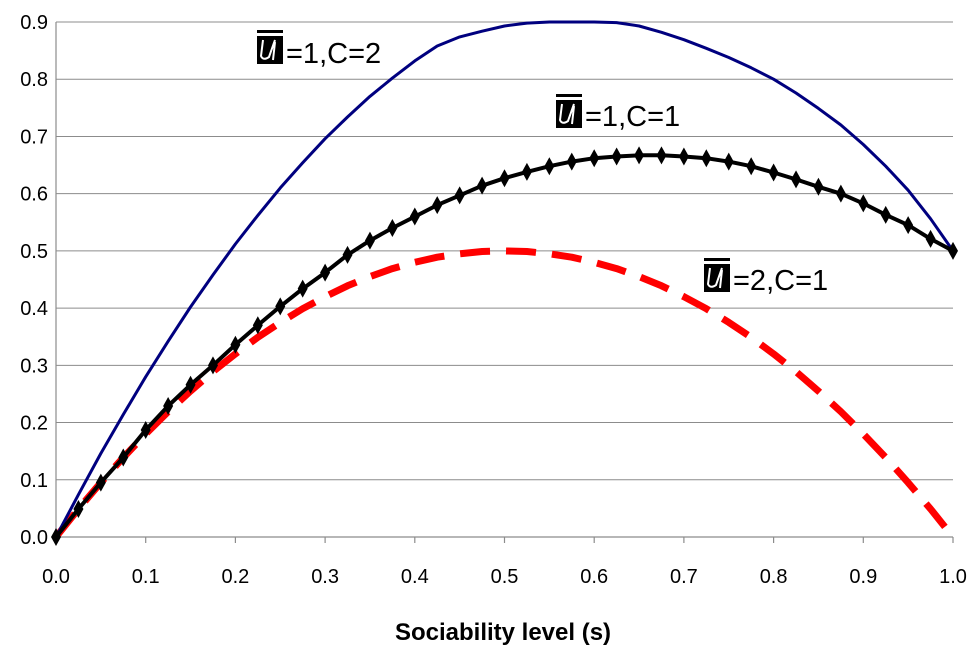 The height and width of the screenshot is (659, 978). What do you see at coordinates (34, 309) in the screenshot?
I see `y-tick-label: 0.4` at bounding box center [34, 309].